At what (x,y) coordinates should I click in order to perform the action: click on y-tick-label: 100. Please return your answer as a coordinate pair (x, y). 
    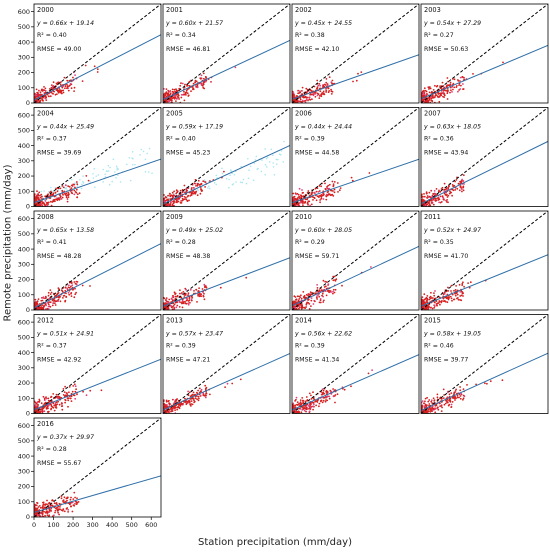
    Looking at the image, I should click on (24, 502).